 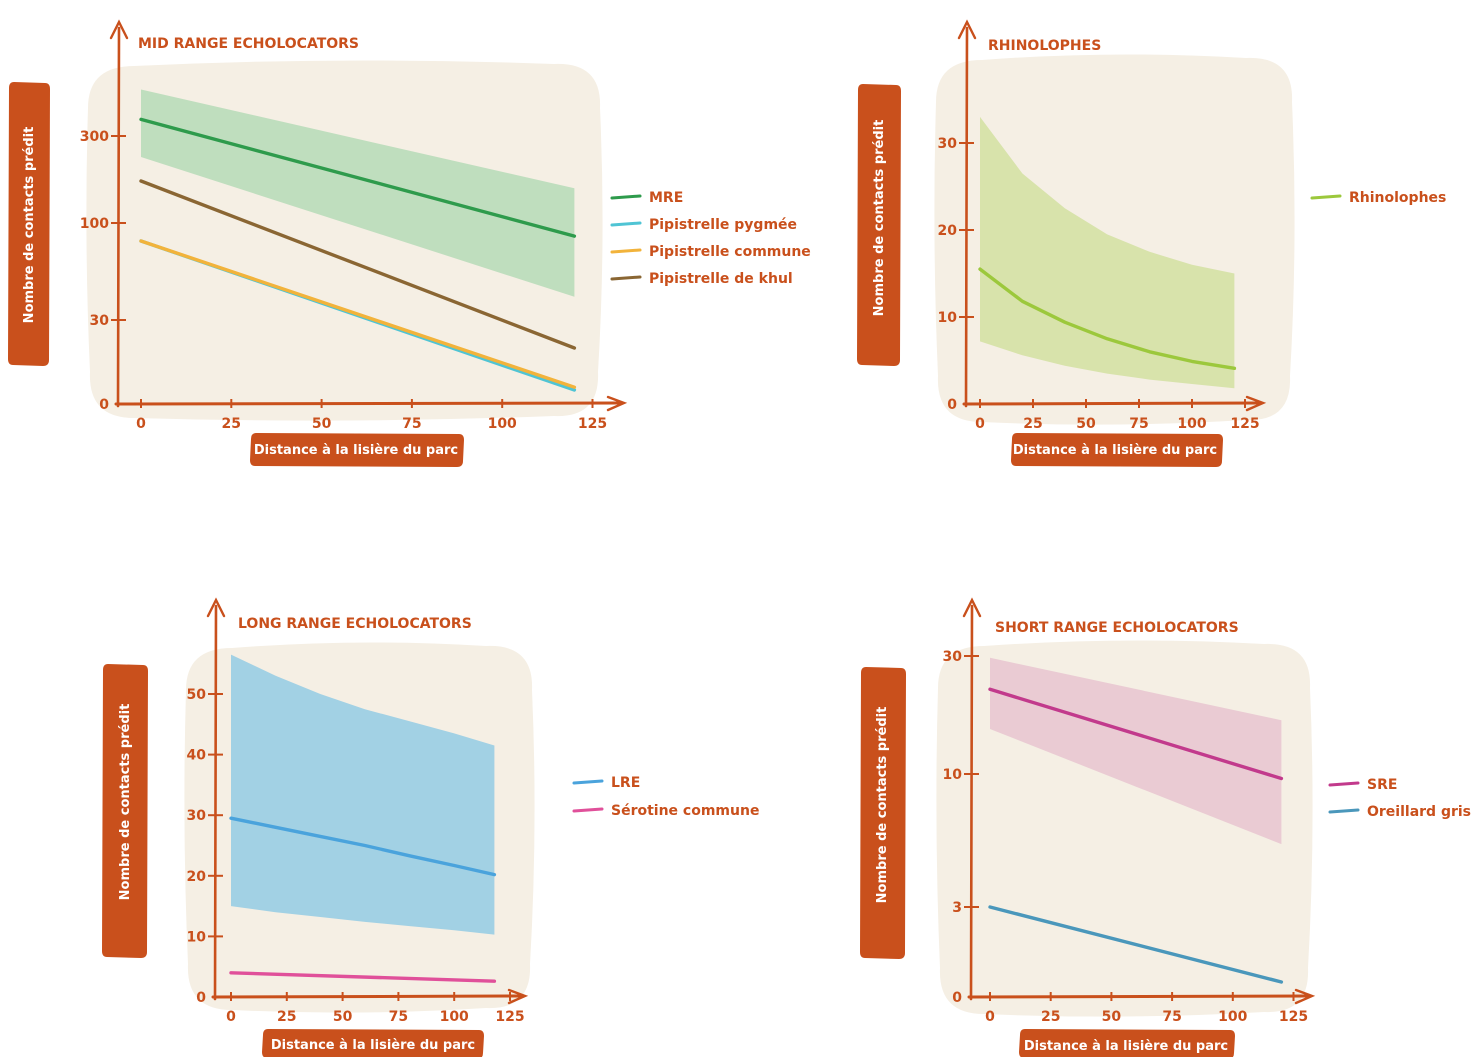 I want to click on legend-item-1: Sérotine commune, so click(x=685, y=811).